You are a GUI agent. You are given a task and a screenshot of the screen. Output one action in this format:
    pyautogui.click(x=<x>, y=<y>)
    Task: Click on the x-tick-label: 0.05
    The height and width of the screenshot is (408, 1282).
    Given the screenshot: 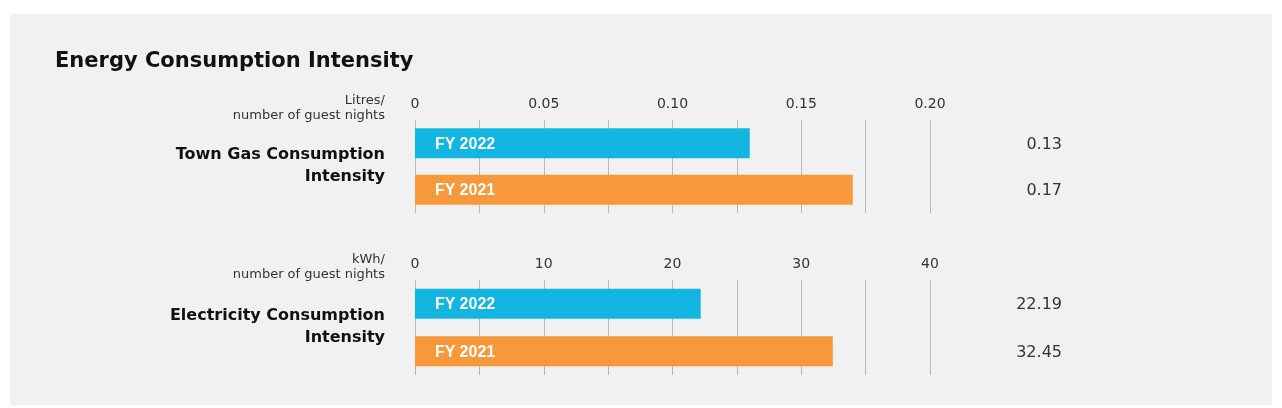 What is the action you would take?
    pyautogui.click(x=544, y=103)
    